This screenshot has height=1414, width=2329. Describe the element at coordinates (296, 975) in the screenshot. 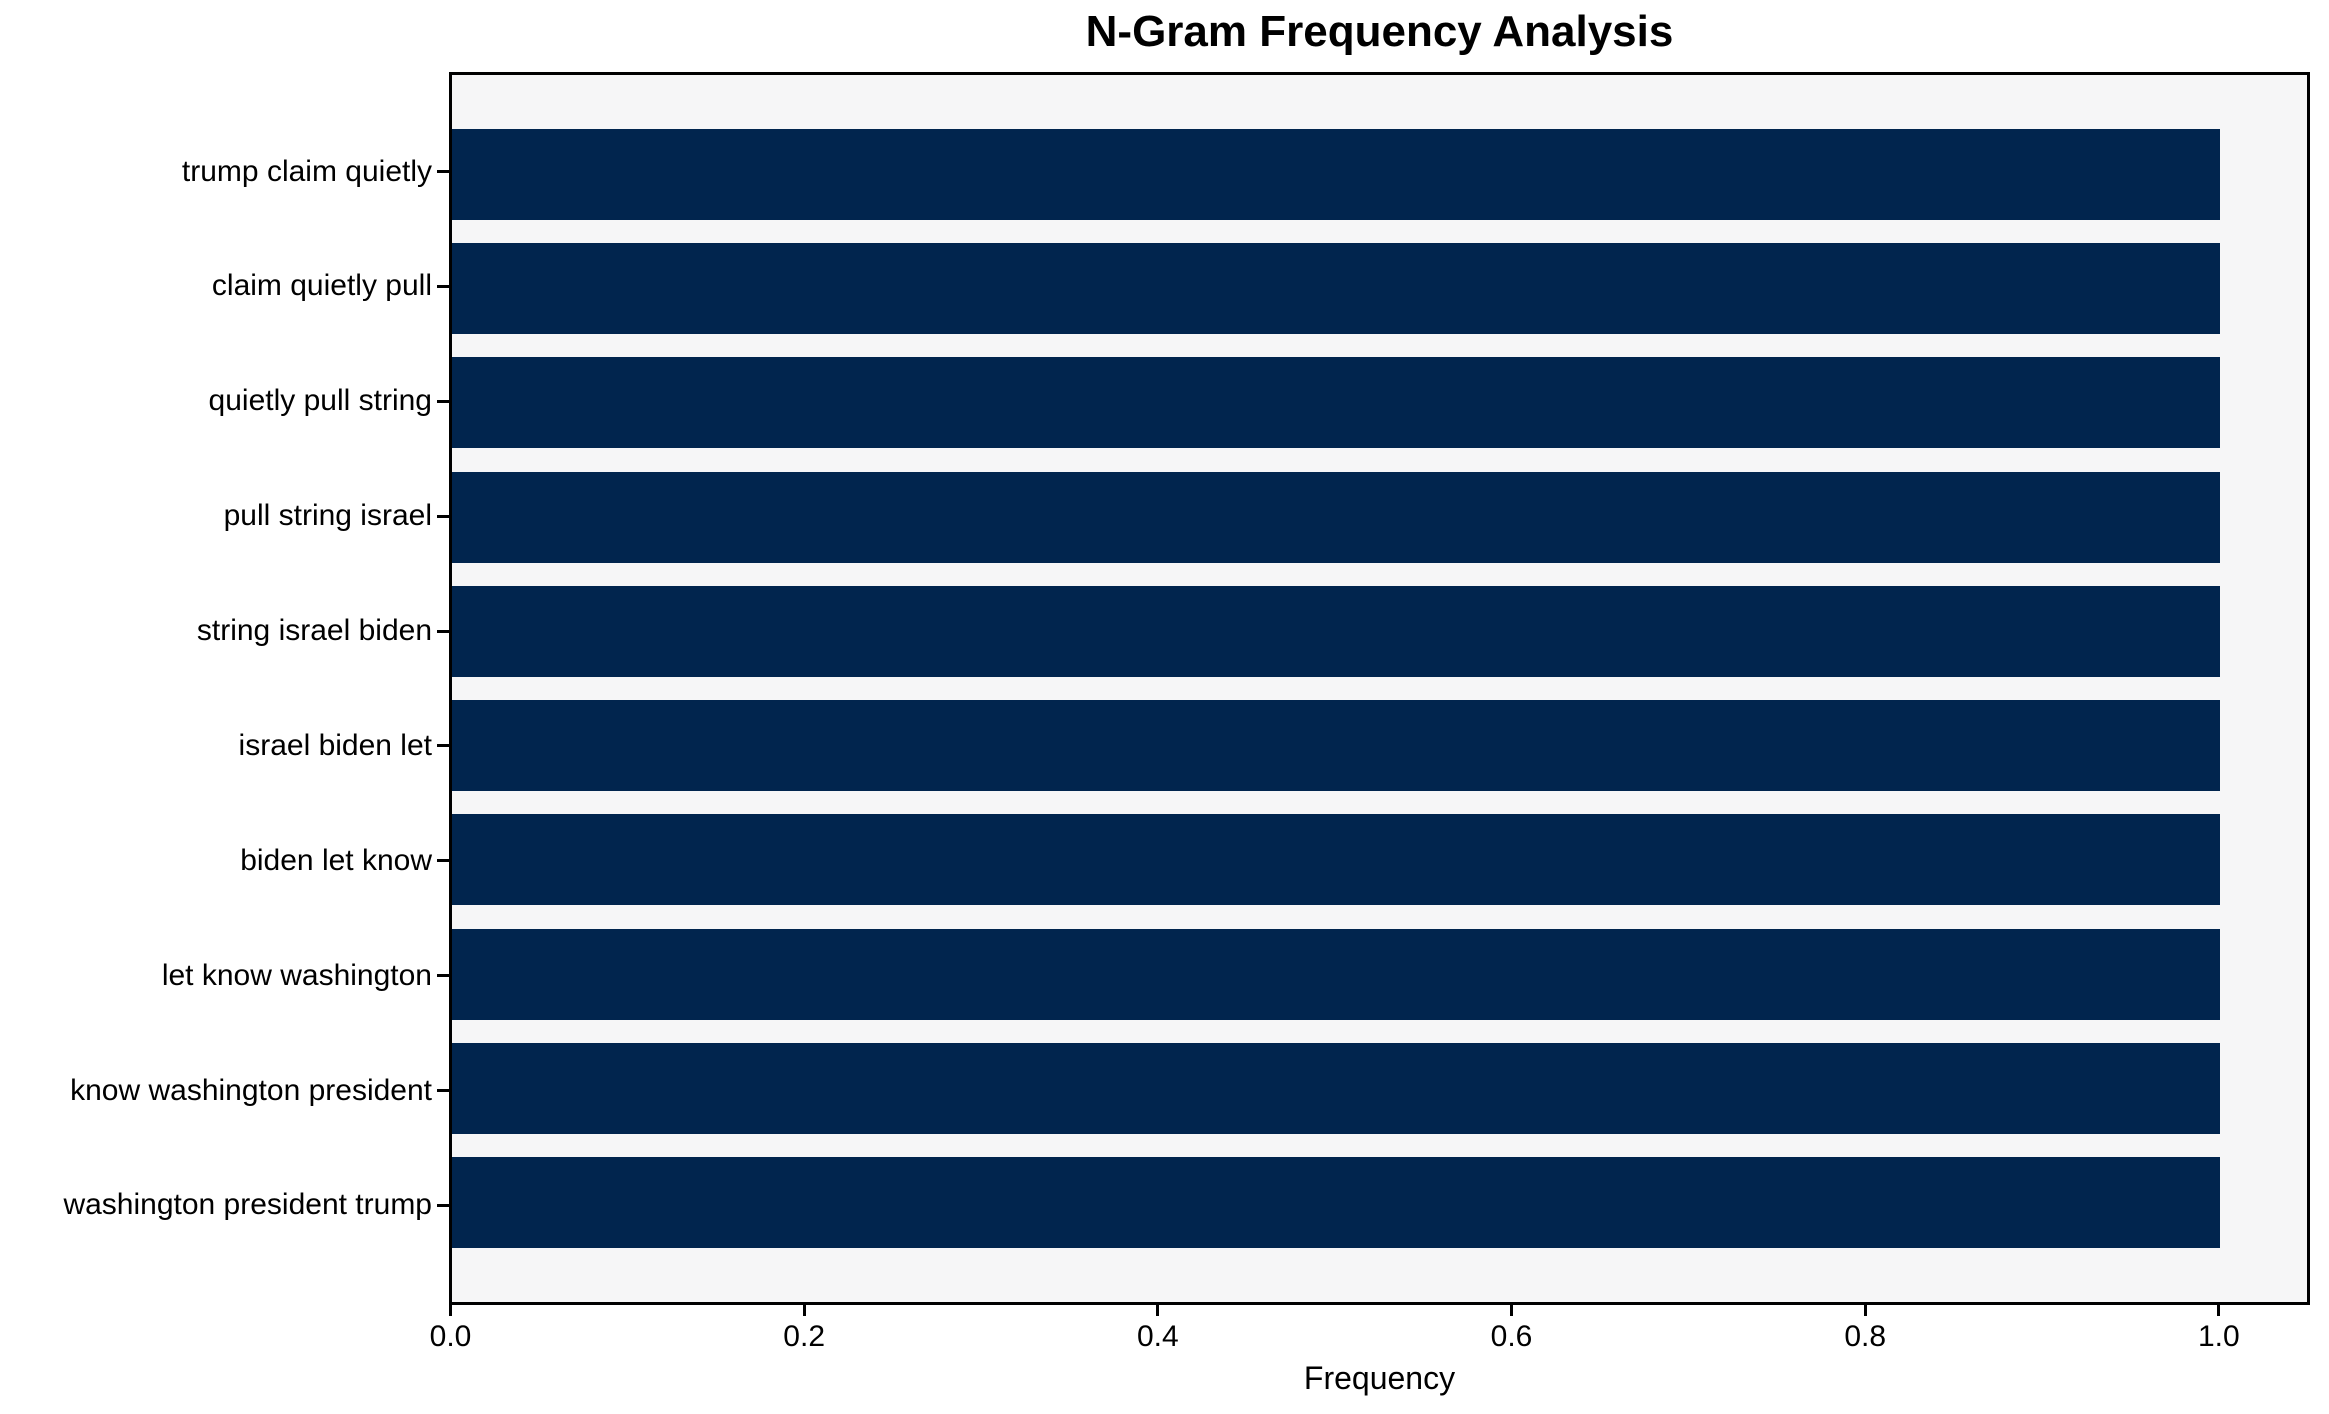

I see `y-tick-label: let know washington` at that location.